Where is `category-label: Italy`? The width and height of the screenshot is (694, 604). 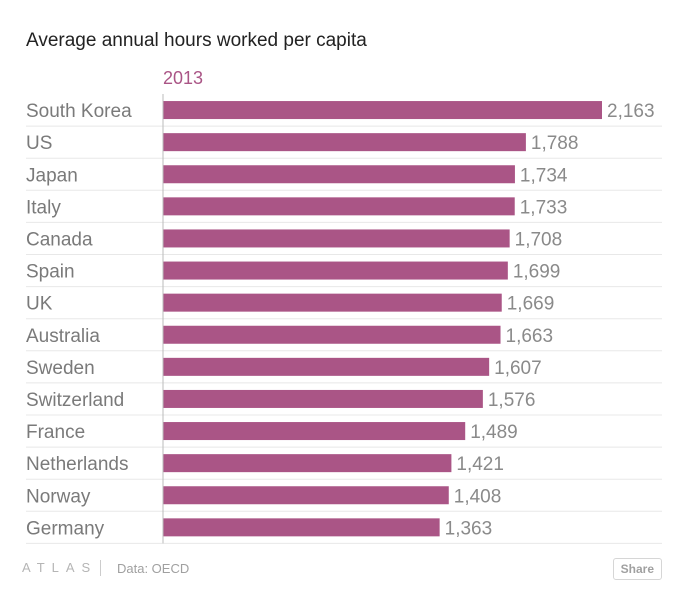 category-label: Italy is located at coordinates (43, 207).